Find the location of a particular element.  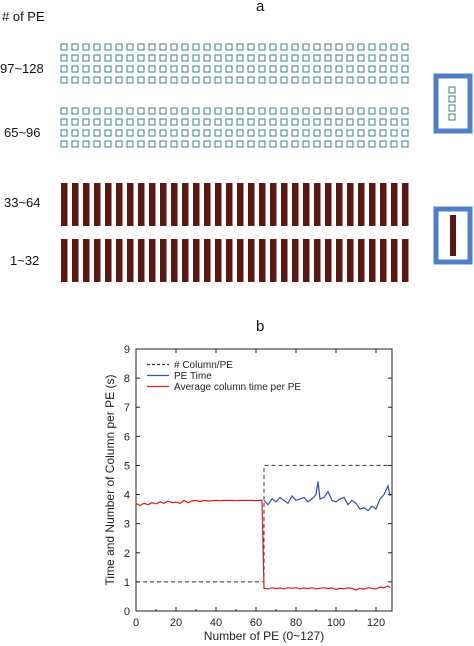

row-label-1-32: 1~32 is located at coordinates (25, 260).